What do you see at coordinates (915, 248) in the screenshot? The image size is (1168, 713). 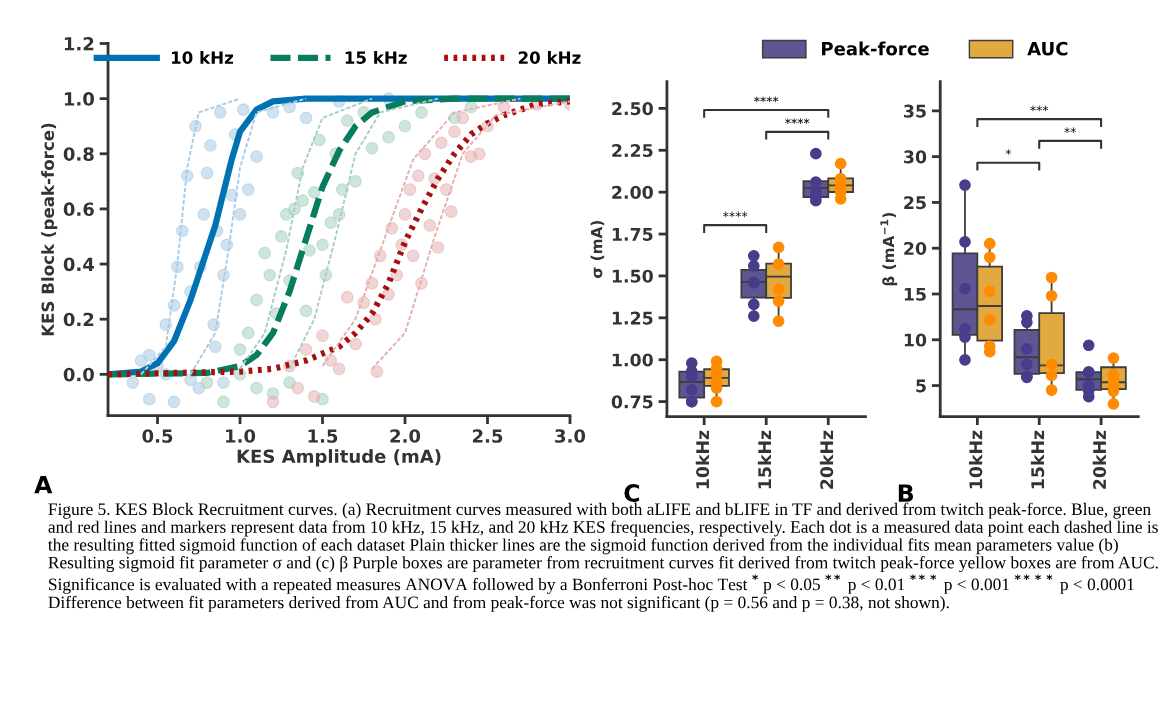 I see `y-tick-label: 20` at bounding box center [915, 248].